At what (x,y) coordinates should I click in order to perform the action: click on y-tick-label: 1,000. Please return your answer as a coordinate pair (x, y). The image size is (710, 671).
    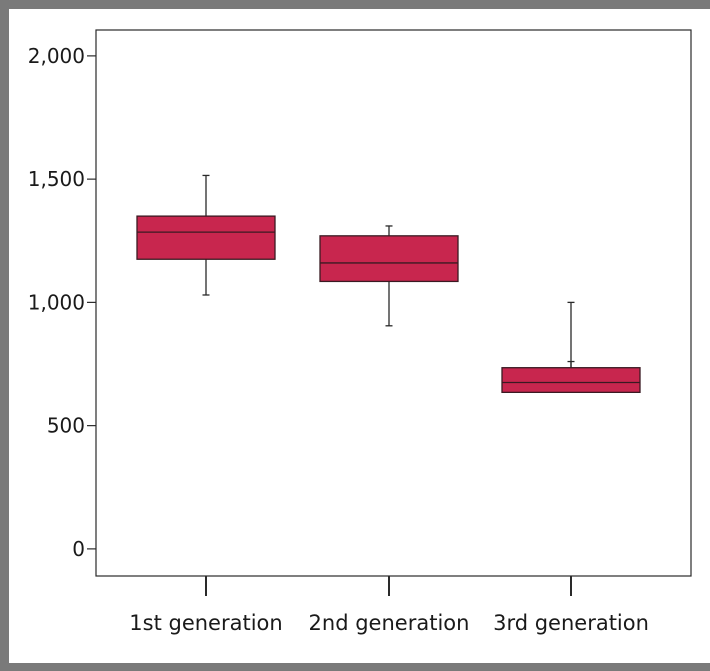
    Looking at the image, I should click on (56, 302).